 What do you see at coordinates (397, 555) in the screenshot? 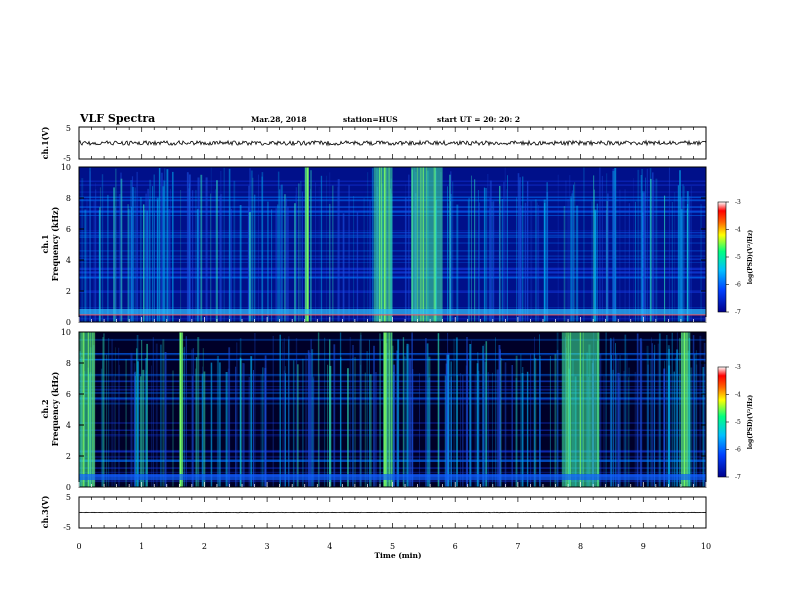
I see `time-axis-label: Time (min)` at bounding box center [397, 555].